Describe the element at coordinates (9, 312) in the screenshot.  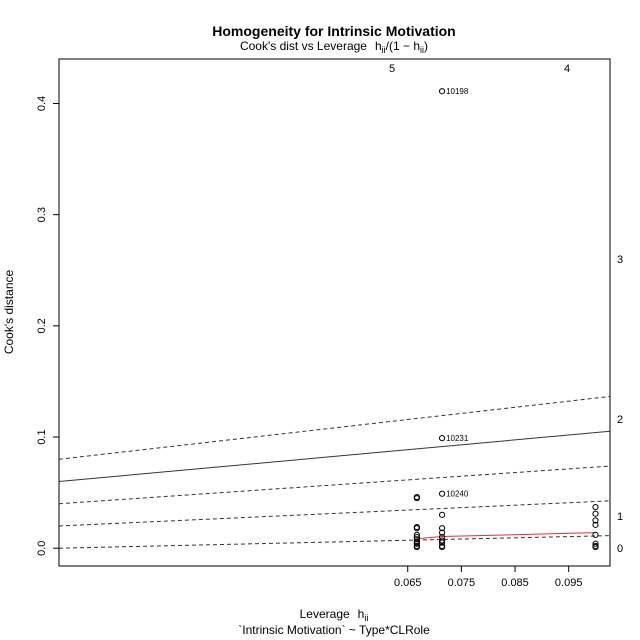
I see `y-axis-label: Cook's distance` at that location.